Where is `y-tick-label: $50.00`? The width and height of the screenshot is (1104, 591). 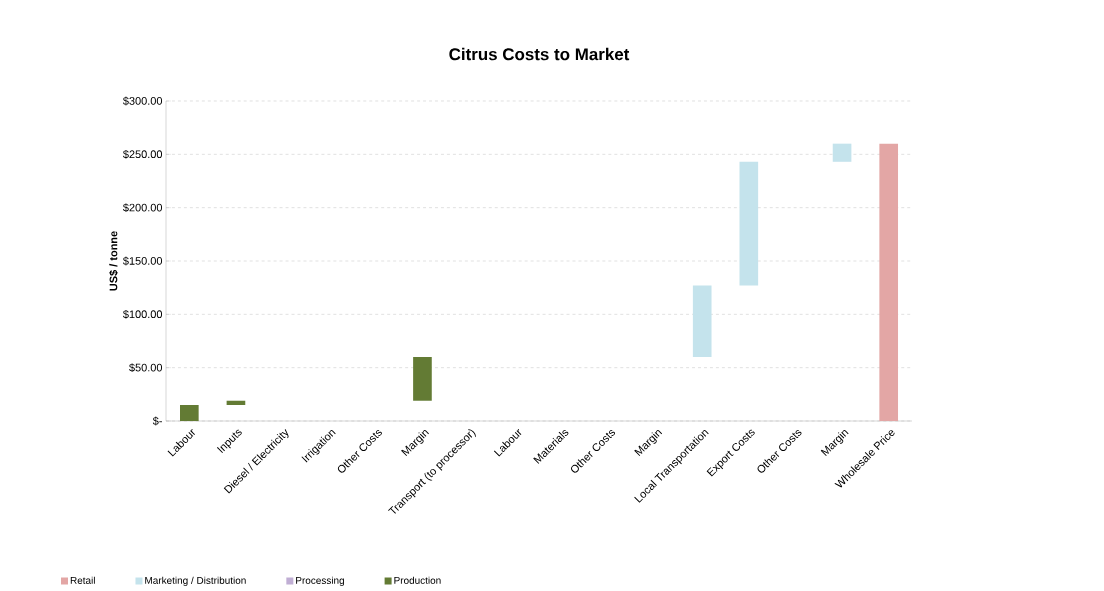 y-tick-label: $50.00 is located at coordinates (146, 368).